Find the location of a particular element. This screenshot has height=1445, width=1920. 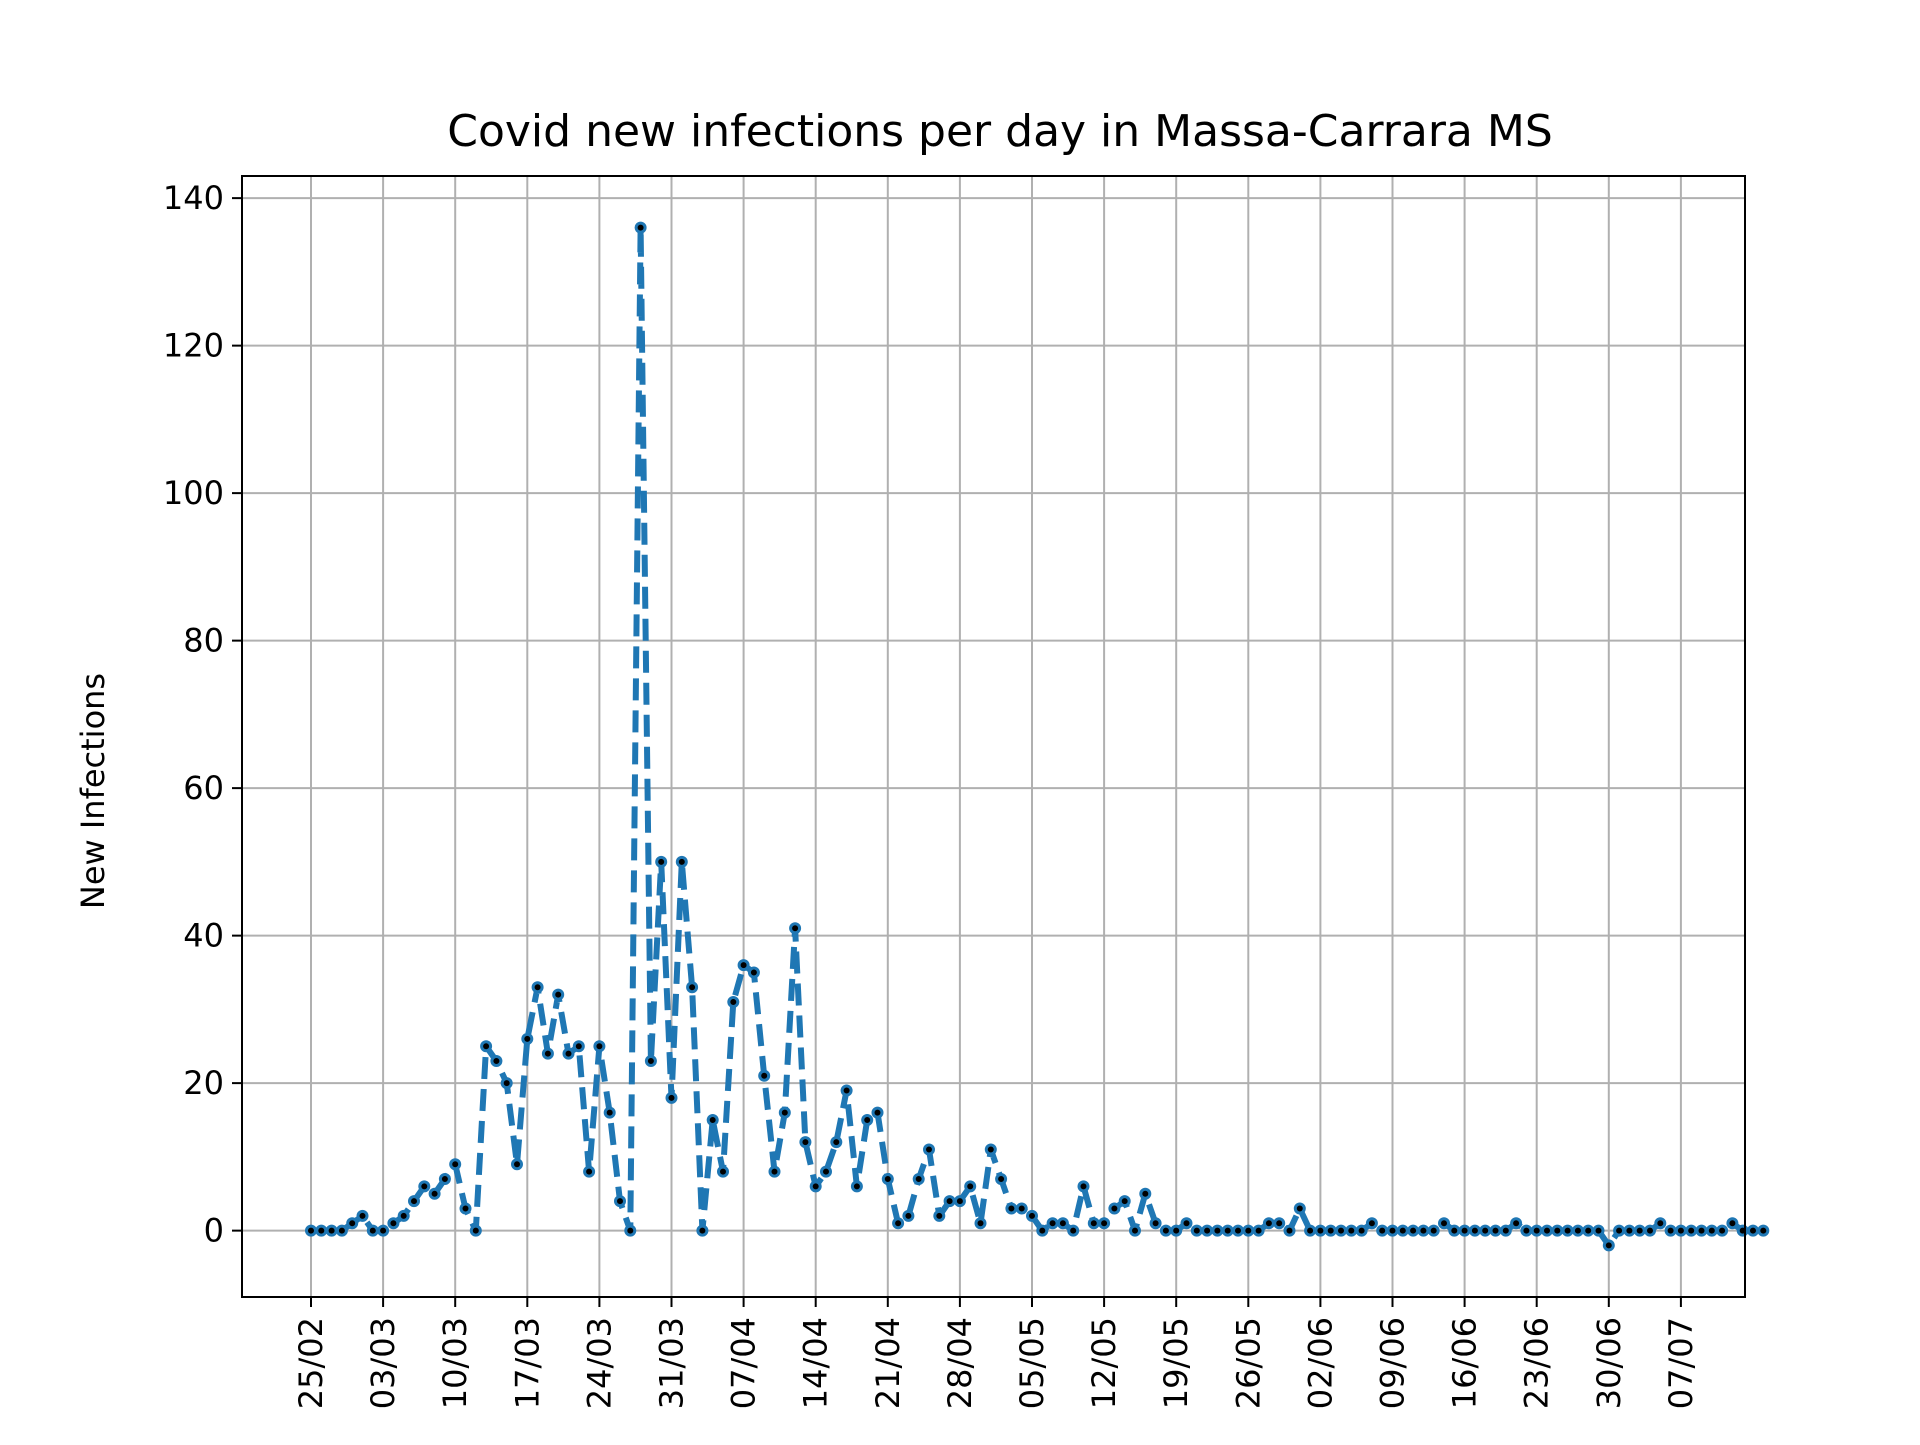

x-tick-label: 16/06 is located at coordinates (1465, 1363).